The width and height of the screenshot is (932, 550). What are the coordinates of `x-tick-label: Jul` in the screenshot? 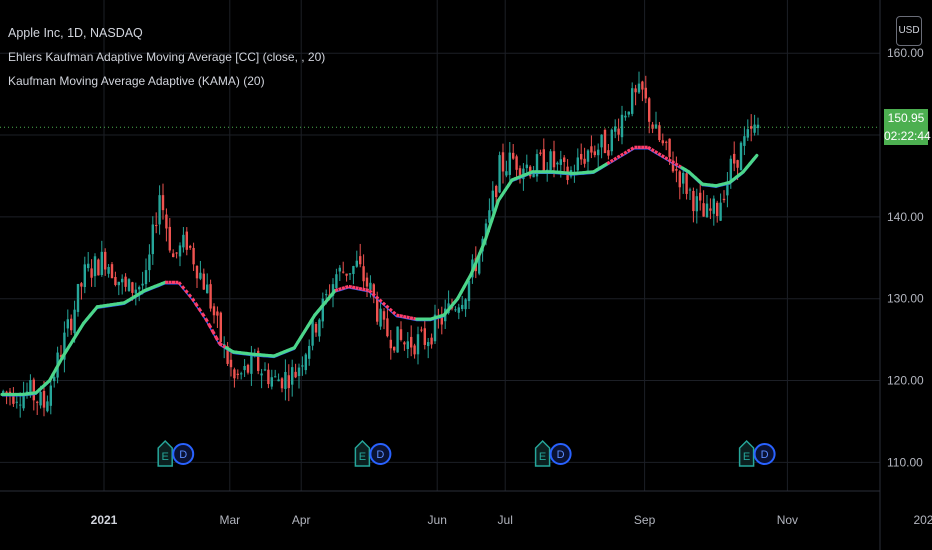 It's located at (505, 520).